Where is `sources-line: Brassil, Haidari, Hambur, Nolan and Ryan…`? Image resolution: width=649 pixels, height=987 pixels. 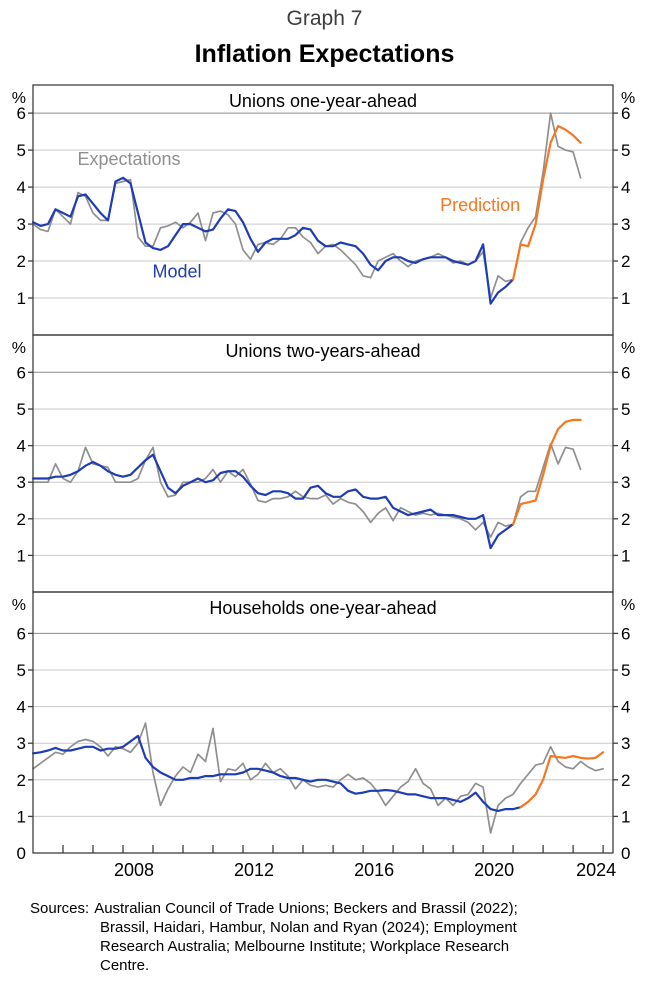 sources-line: Brassil, Haidari, Hambur, Nolan and Ryan… is located at coordinates (308, 927).